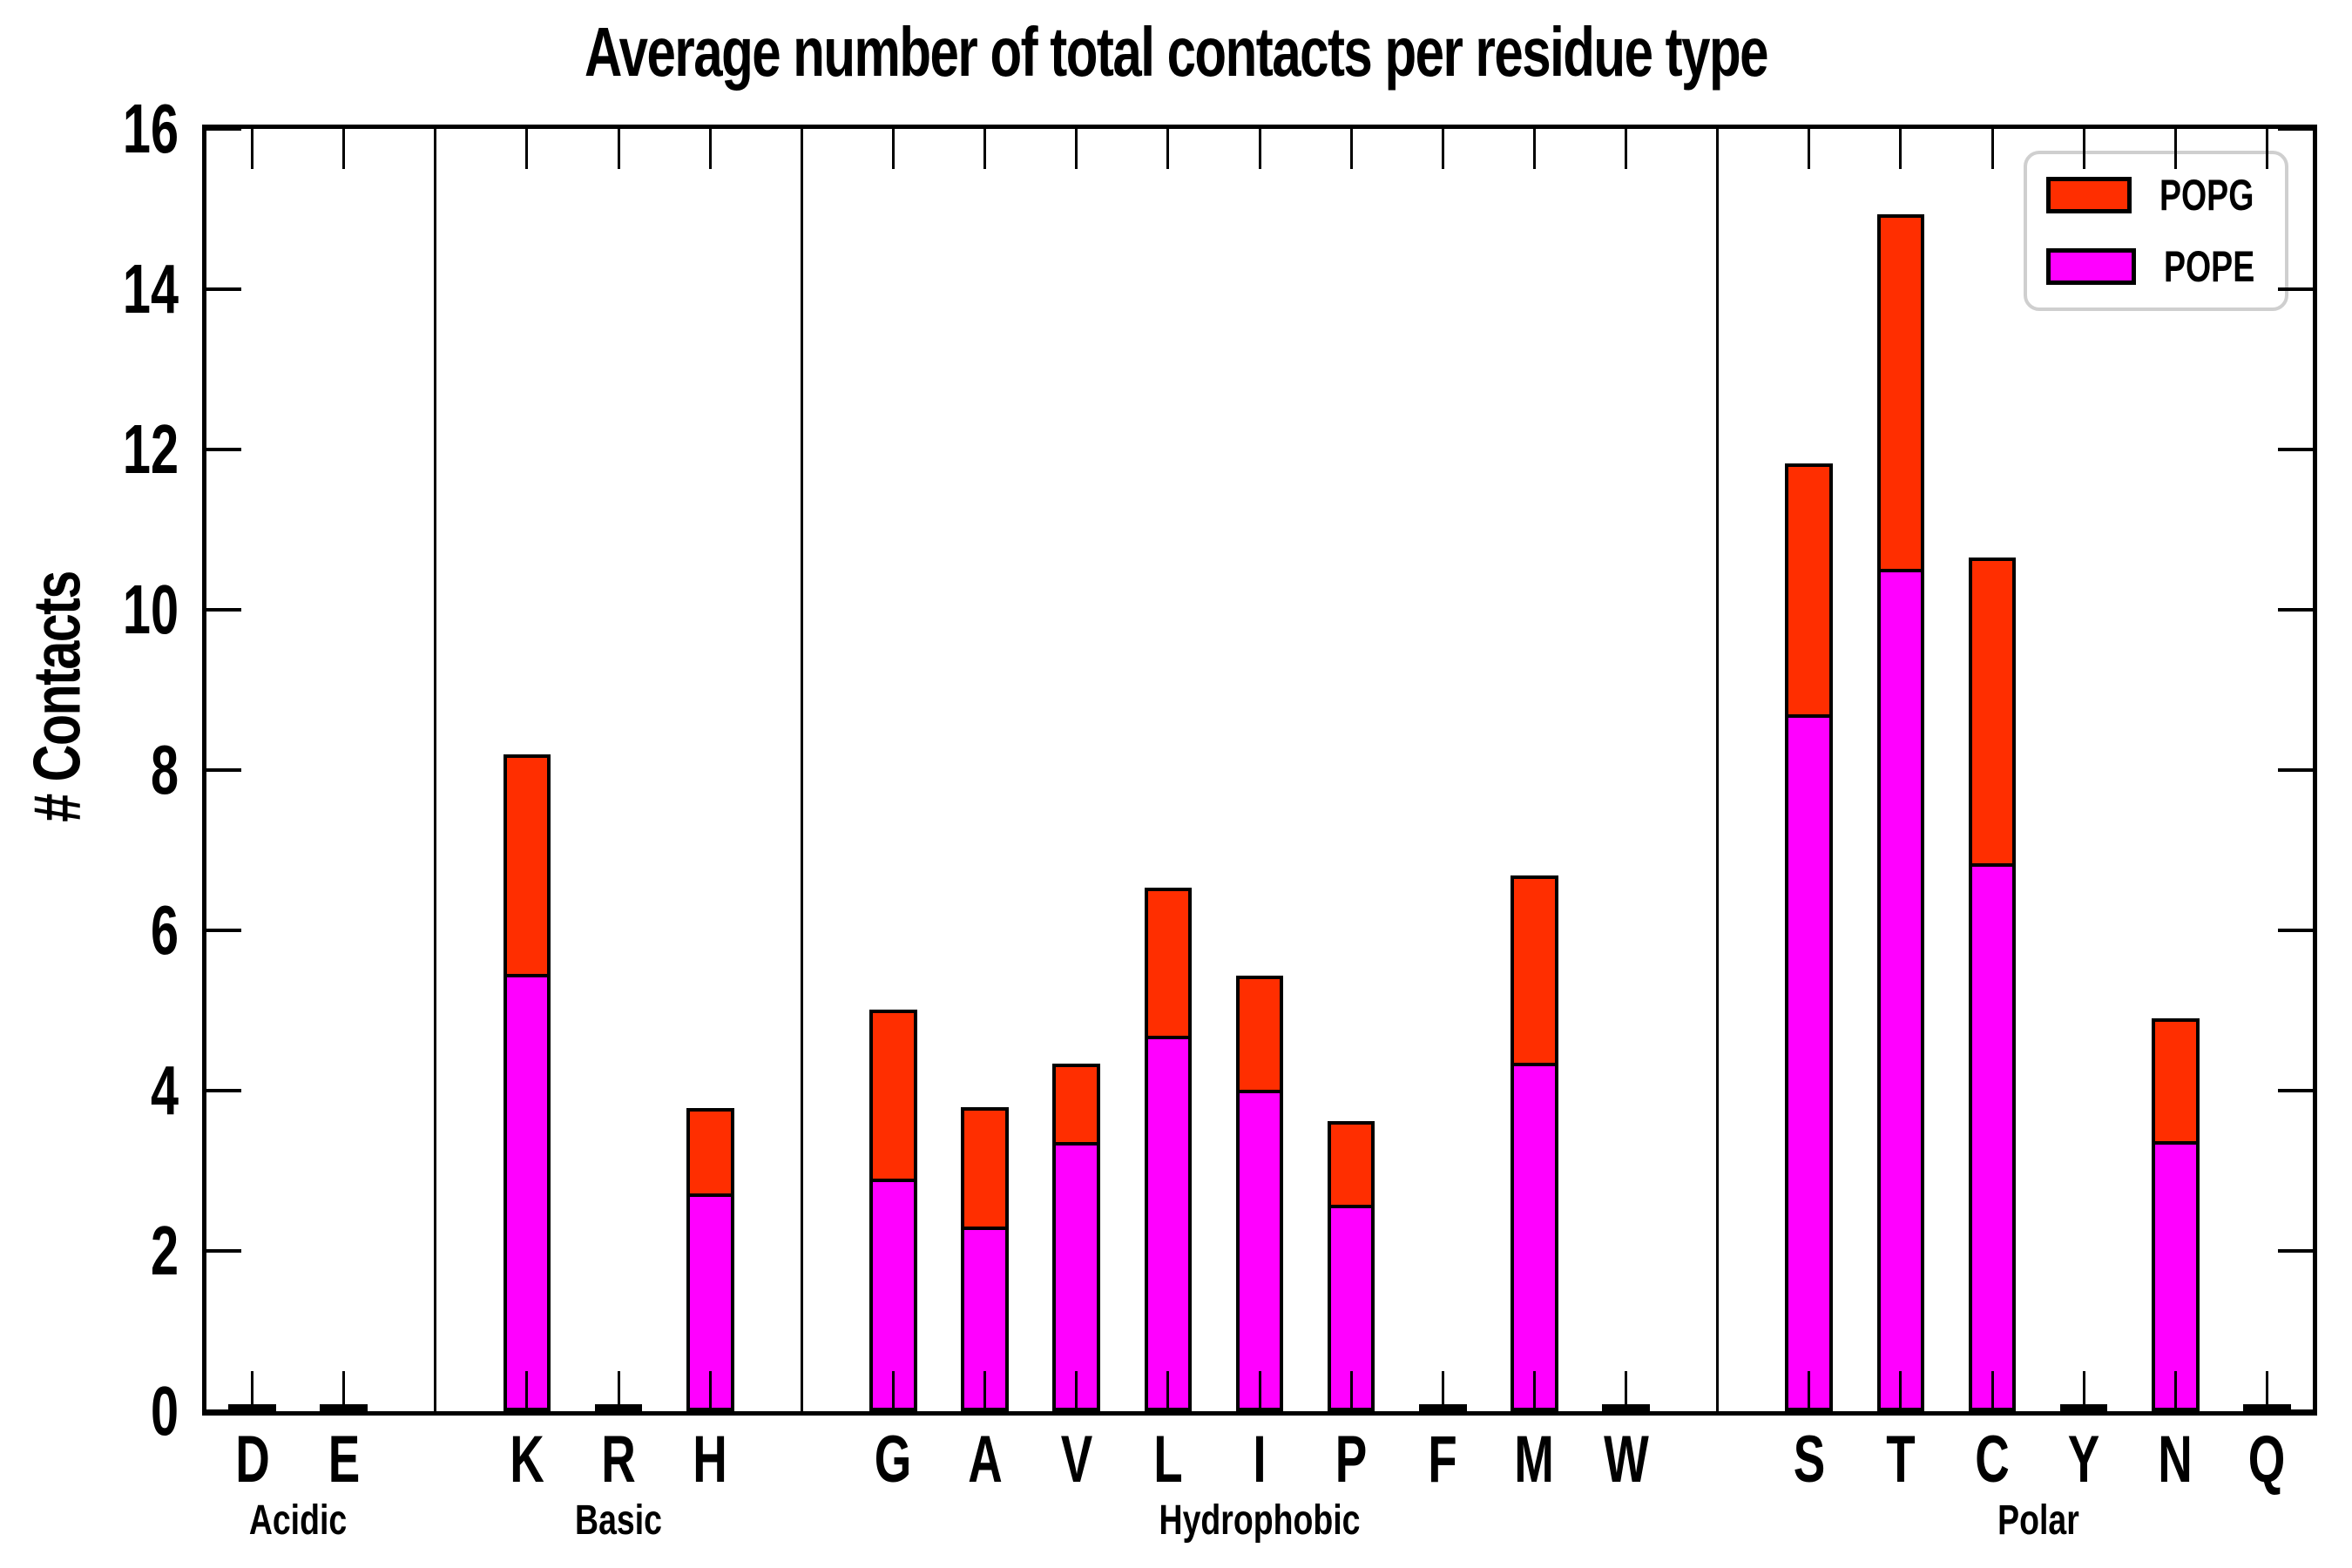 This screenshot has height=1568, width=2352. I want to click on x-tick-bottom-H, so click(710, 1391).